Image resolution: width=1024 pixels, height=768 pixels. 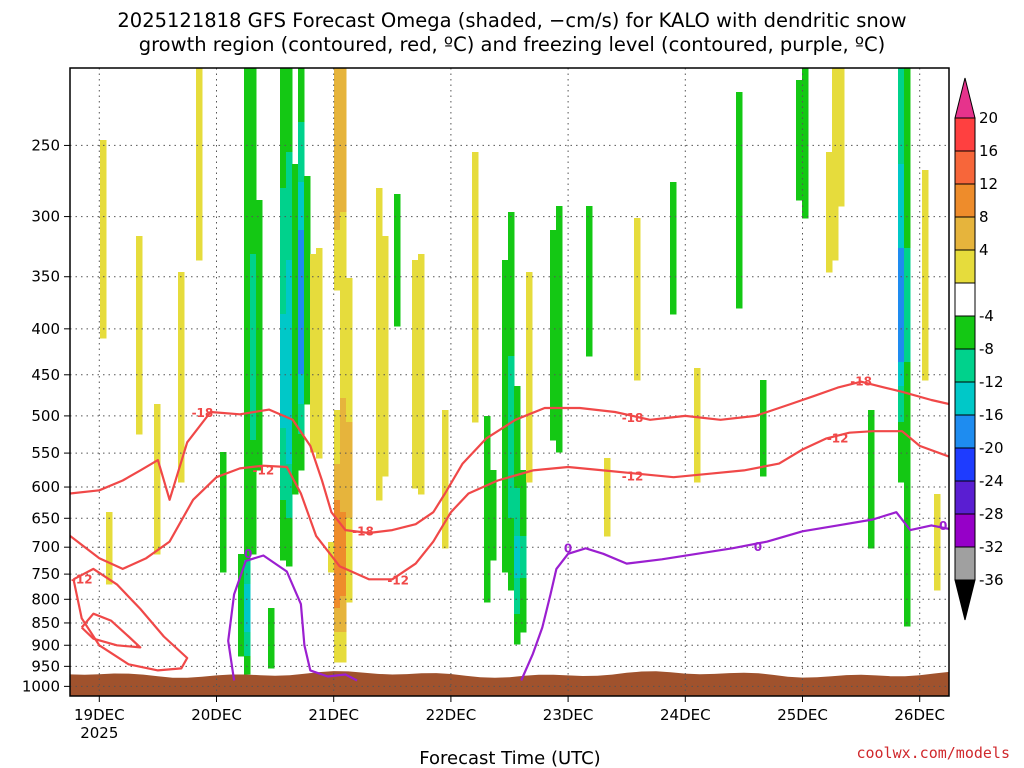 What do you see at coordinates (41, 686) in the screenshot?
I see `y-tick-label: 1000` at bounding box center [41, 686].